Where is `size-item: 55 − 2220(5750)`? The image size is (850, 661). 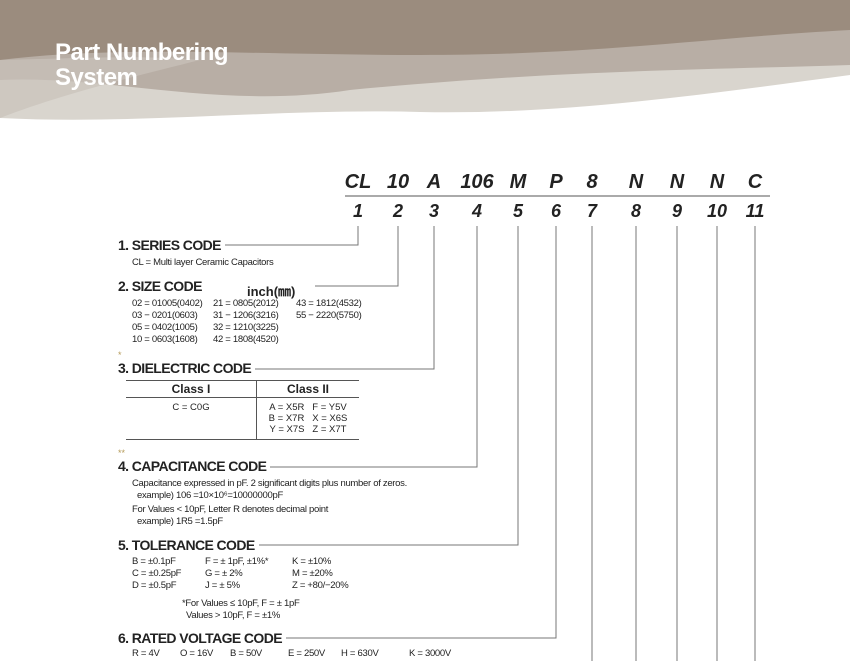
size-item: 55 − 2220(5750) is located at coordinates (329, 315).